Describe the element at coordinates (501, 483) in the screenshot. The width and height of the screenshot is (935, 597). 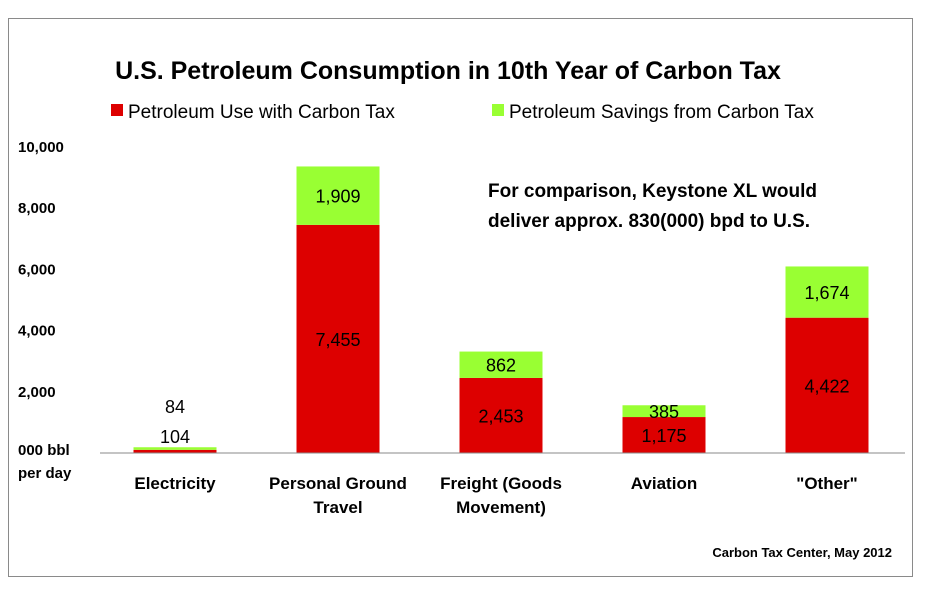
I see `category-label: Freight (Goods` at that location.